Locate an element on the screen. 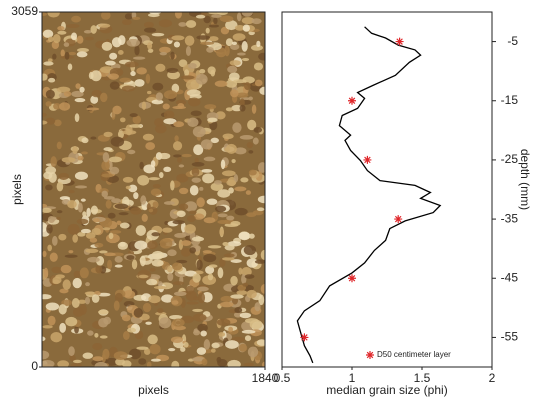 This screenshot has width=538, height=403. x-tick-label: 1840 is located at coordinates (265, 378).